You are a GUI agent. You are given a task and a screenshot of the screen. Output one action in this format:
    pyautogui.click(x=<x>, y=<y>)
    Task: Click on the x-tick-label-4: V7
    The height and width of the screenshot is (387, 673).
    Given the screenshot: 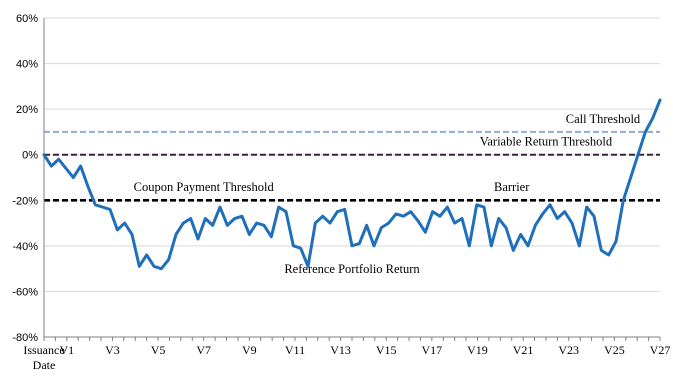 What is the action you would take?
    pyautogui.click(x=203, y=350)
    